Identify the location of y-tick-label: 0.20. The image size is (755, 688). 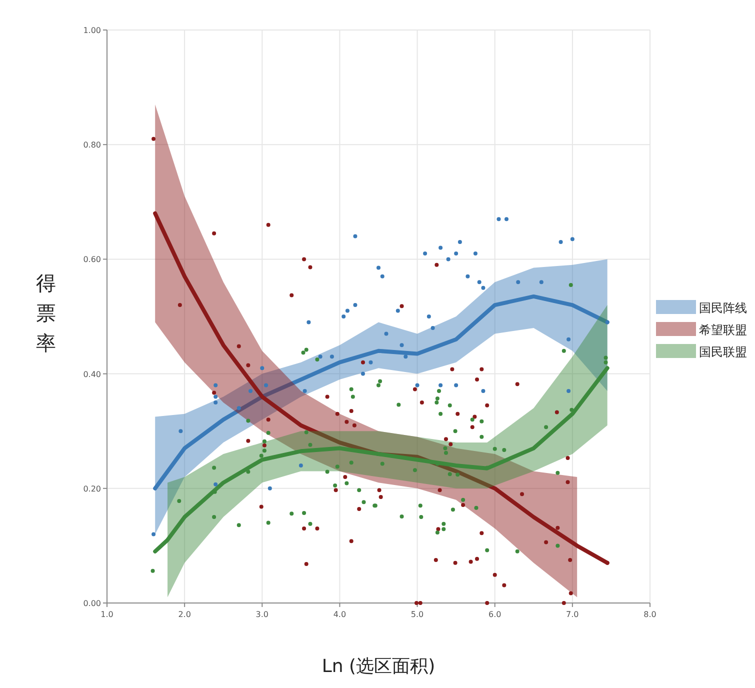
(92, 489).